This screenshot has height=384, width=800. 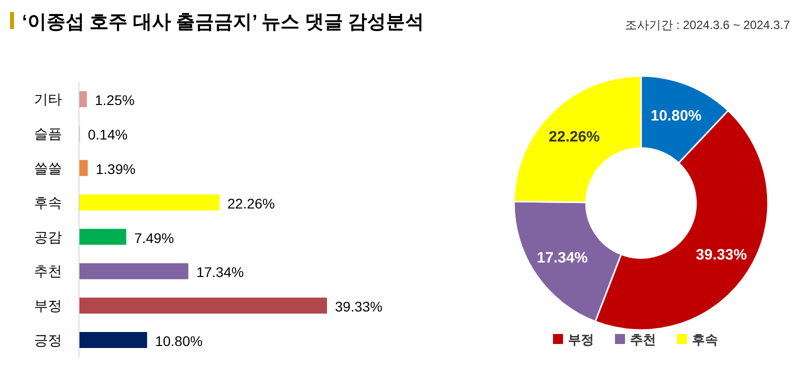 I want to click on y-tick-label: 공감, so click(x=48, y=236).